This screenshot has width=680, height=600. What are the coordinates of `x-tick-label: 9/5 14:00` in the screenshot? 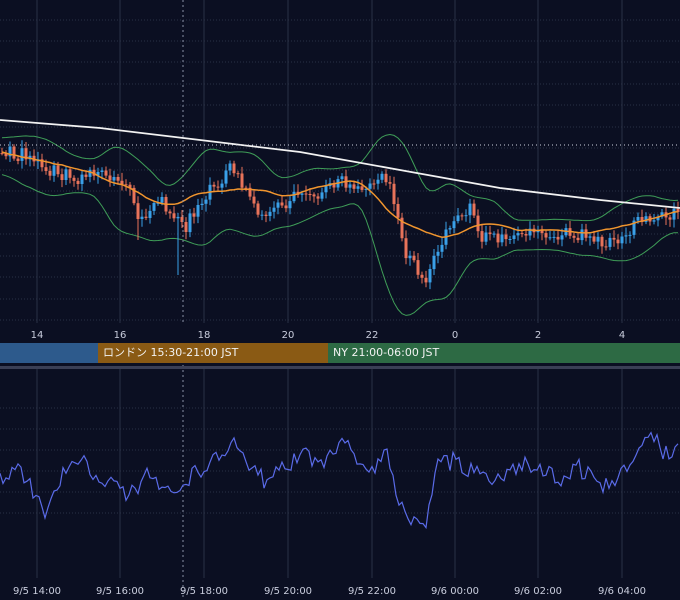 It's located at (37, 591).